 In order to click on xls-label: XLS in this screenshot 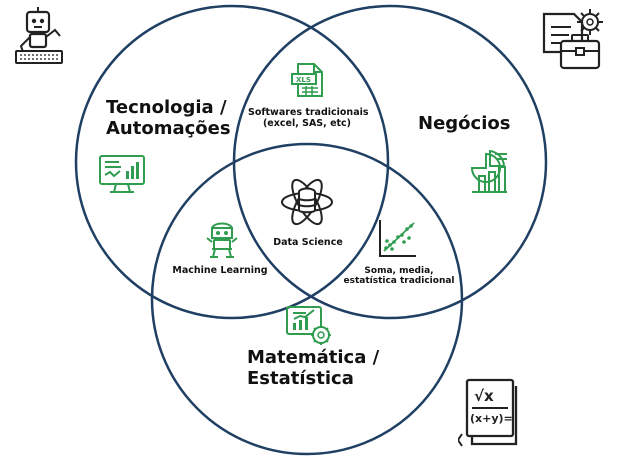, I will do `click(303, 80)`.